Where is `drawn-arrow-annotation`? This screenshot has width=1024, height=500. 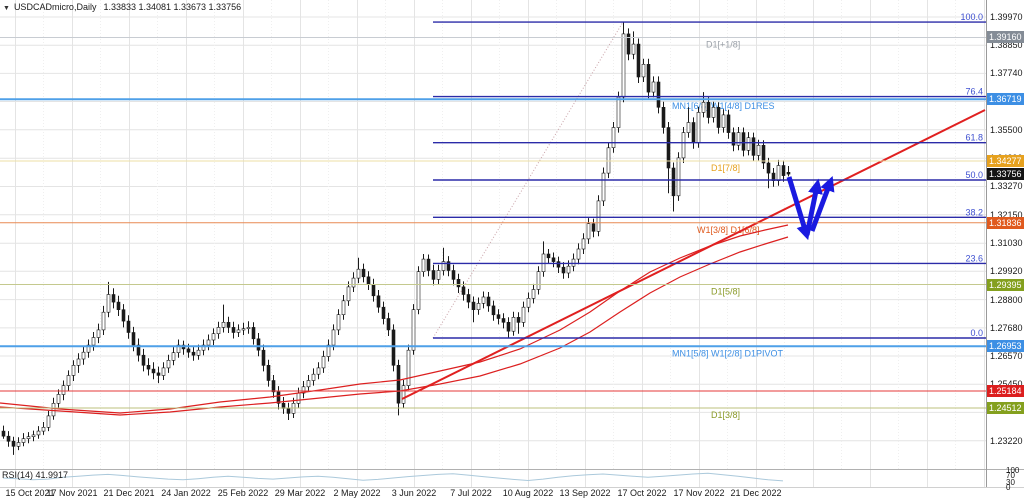 drawn-arrow-annotation is located at coordinates (810, 208).